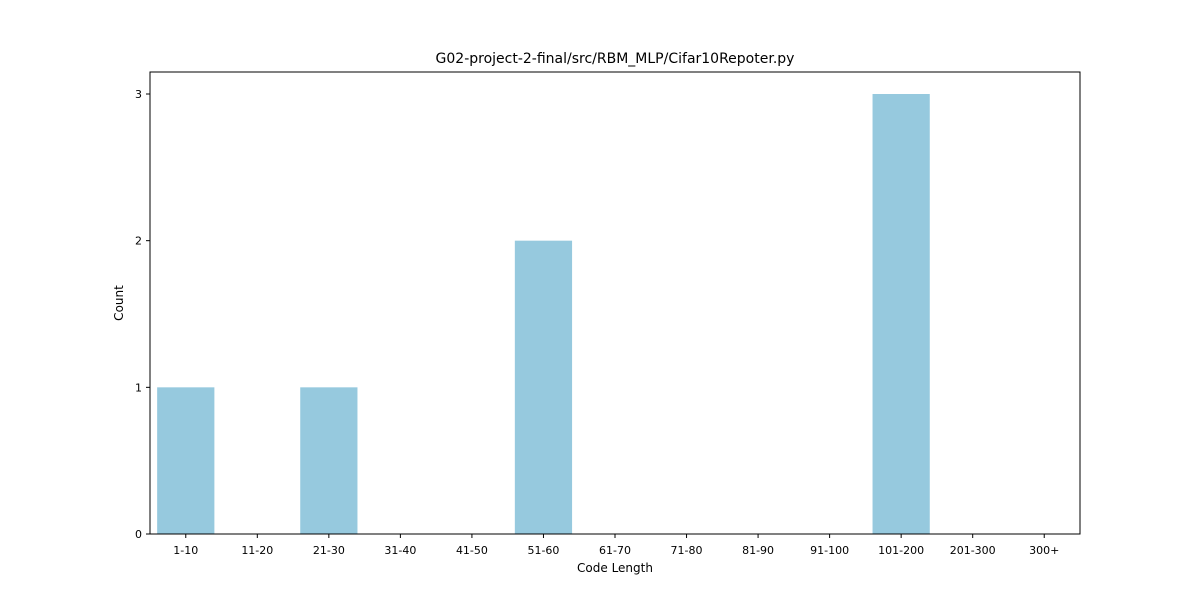 This screenshot has width=1200, height=600. Describe the element at coordinates (615, 550) in the screenshot. I see `x-tick-label: 61-70` at that location.